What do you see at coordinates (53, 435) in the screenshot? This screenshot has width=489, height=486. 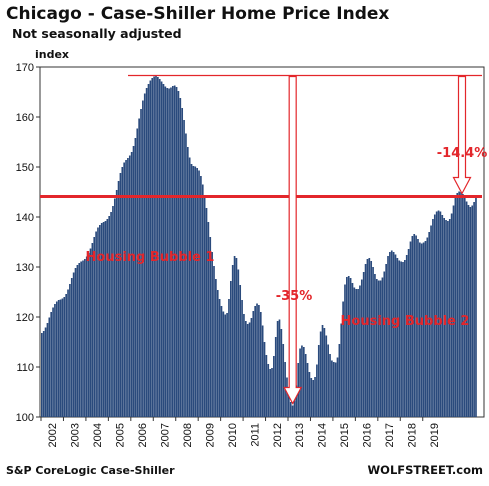 I see `x-tick-label: 2002` at bounding box center [53, 435].